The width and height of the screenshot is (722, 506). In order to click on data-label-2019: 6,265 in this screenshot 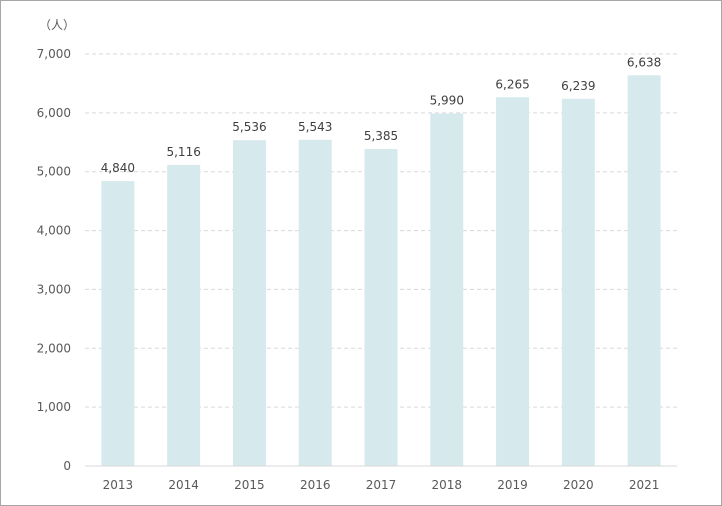, I will do `click(512, 84)`.